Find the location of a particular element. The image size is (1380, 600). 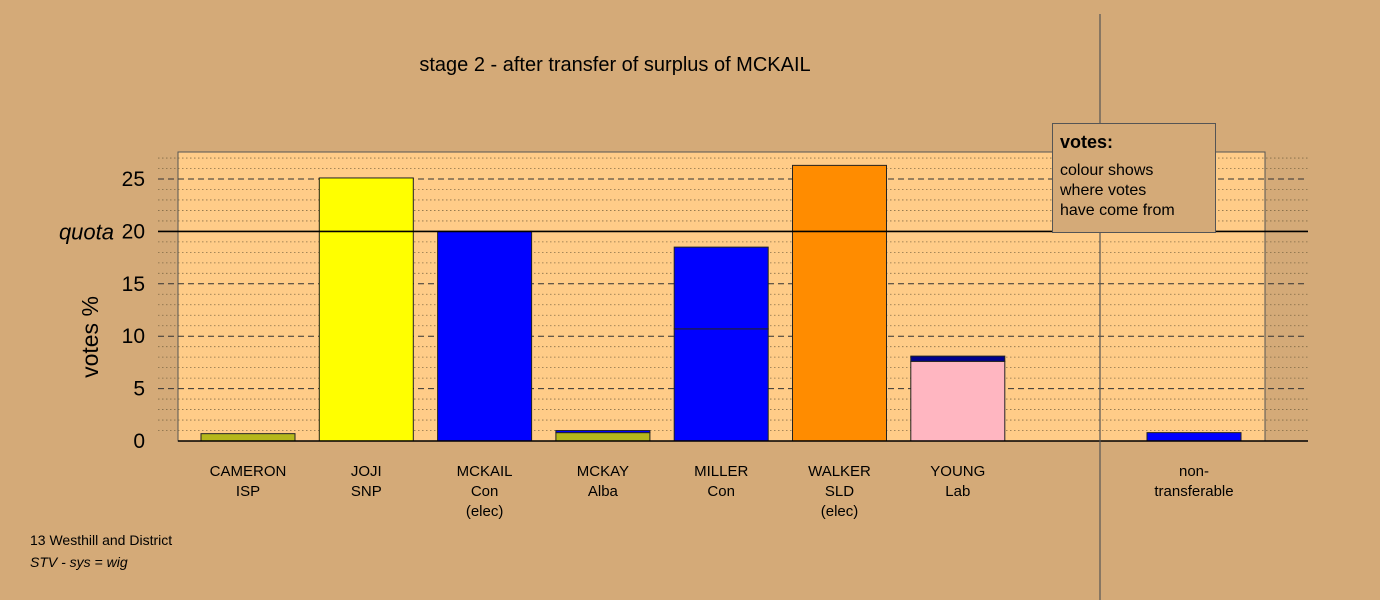

footer-system: STV - sys = wig is located at coordinates (79, 562).